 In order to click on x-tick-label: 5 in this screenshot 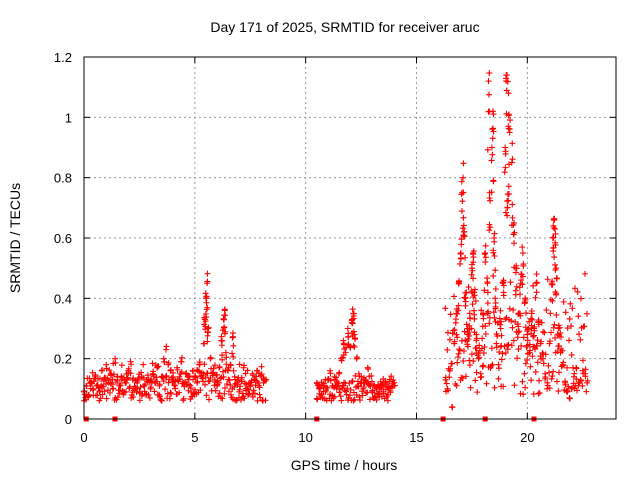, I will do `click(194, 437)`.